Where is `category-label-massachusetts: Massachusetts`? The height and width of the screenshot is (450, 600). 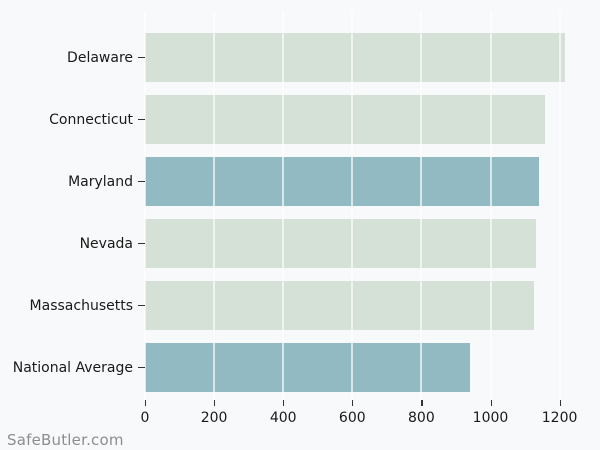
category-label-massachusetts: Massachusetts is located at coordinates (81, 305).